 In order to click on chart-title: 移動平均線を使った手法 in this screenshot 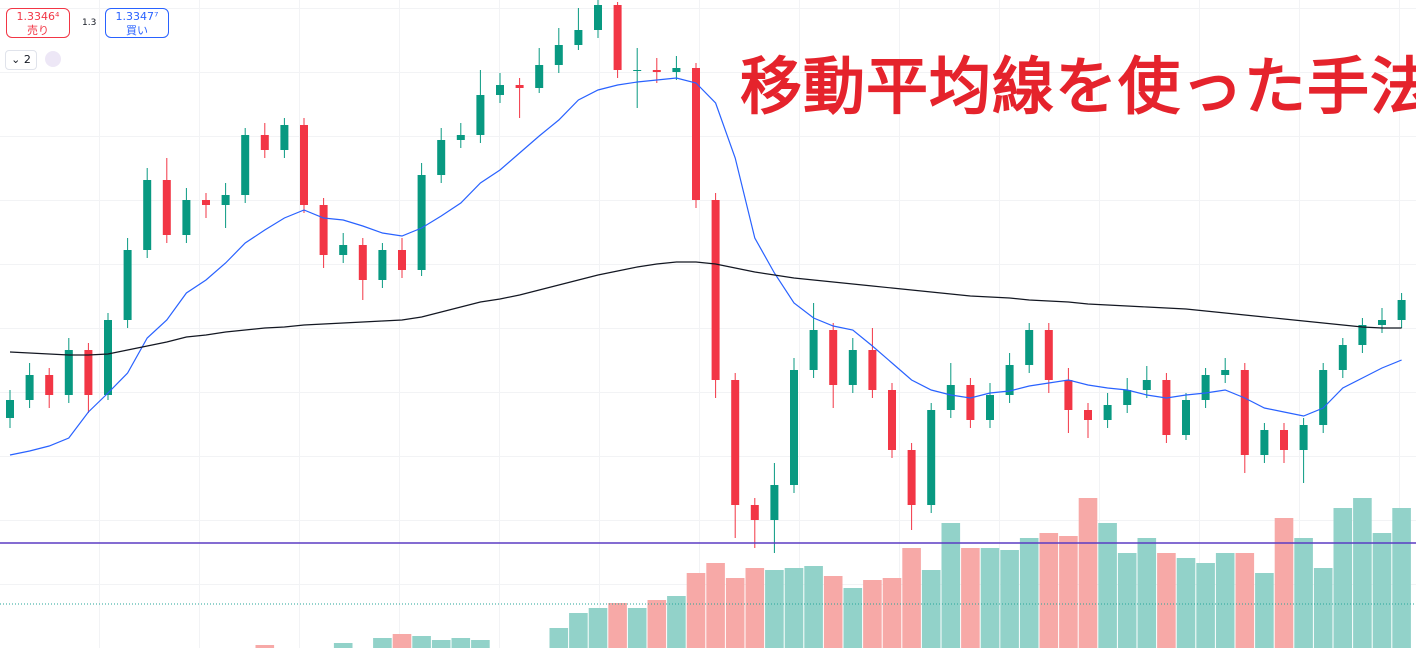, I will do `click(1078, 86)`.